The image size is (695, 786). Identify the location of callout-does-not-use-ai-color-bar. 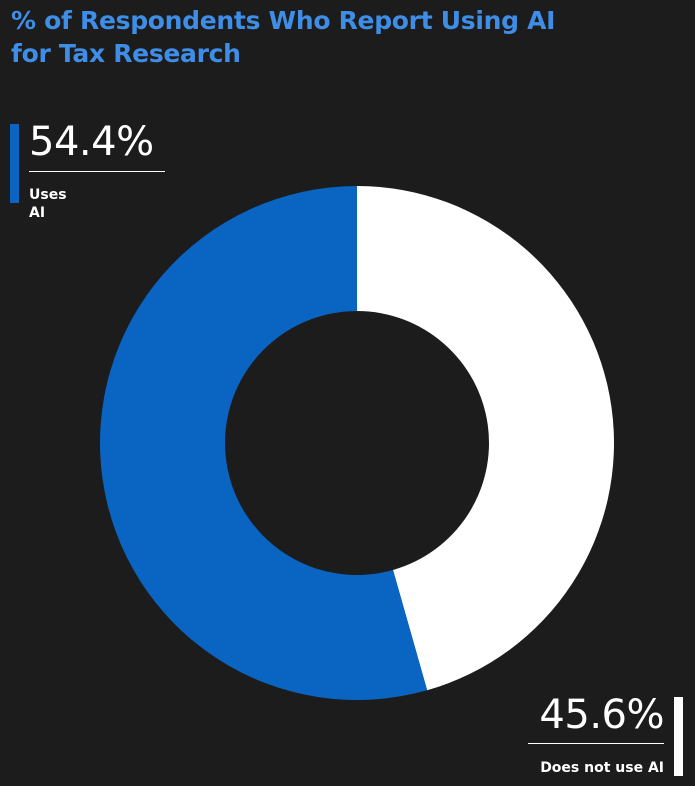
(678, 736).